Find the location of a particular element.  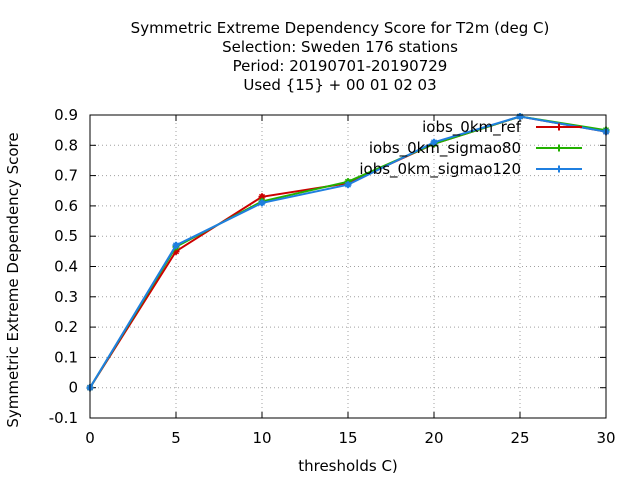

title-line-2: Selection: Sweden 176 stations is located at coordinates (340, 47).